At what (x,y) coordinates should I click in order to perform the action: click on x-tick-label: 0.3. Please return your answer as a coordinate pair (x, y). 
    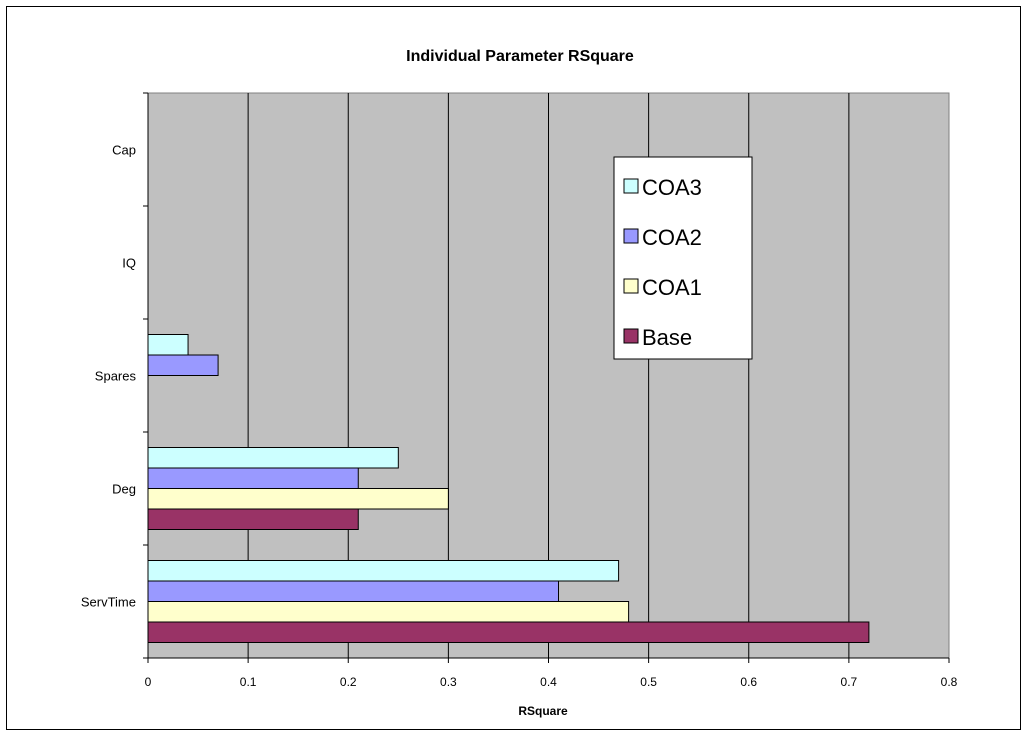
    Looking at the image, I should click on (448, 682).